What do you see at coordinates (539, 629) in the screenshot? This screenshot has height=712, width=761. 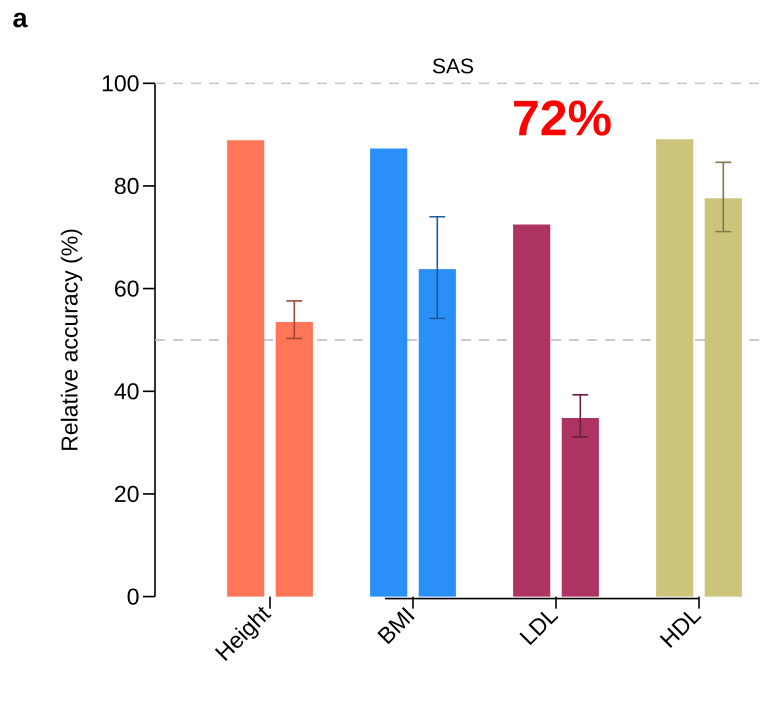 I see `x-tick-label: LDL` at bounding box center [539, 629].